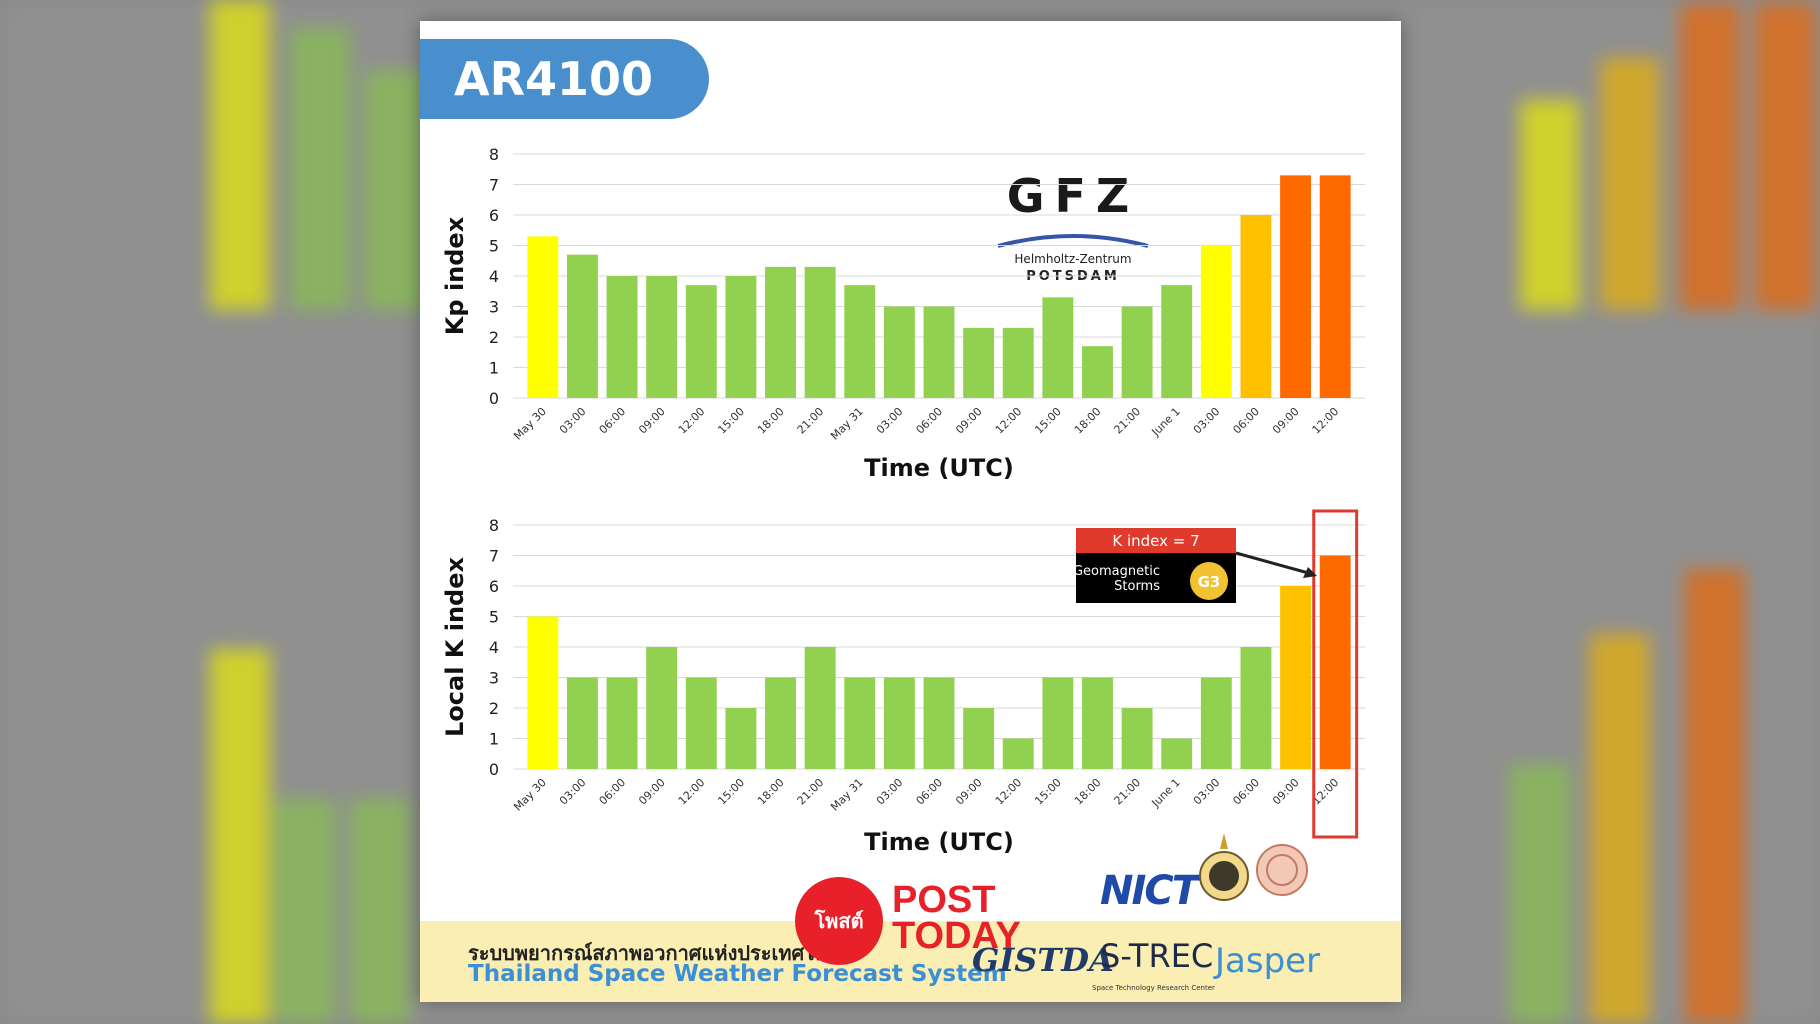 The image size is (1820, 1024). What do you see at coordinates (1153, 988) in the screenshot?
I see `strec-subtitle: Space Technology Research Center` at bounding box center [1153, 988].